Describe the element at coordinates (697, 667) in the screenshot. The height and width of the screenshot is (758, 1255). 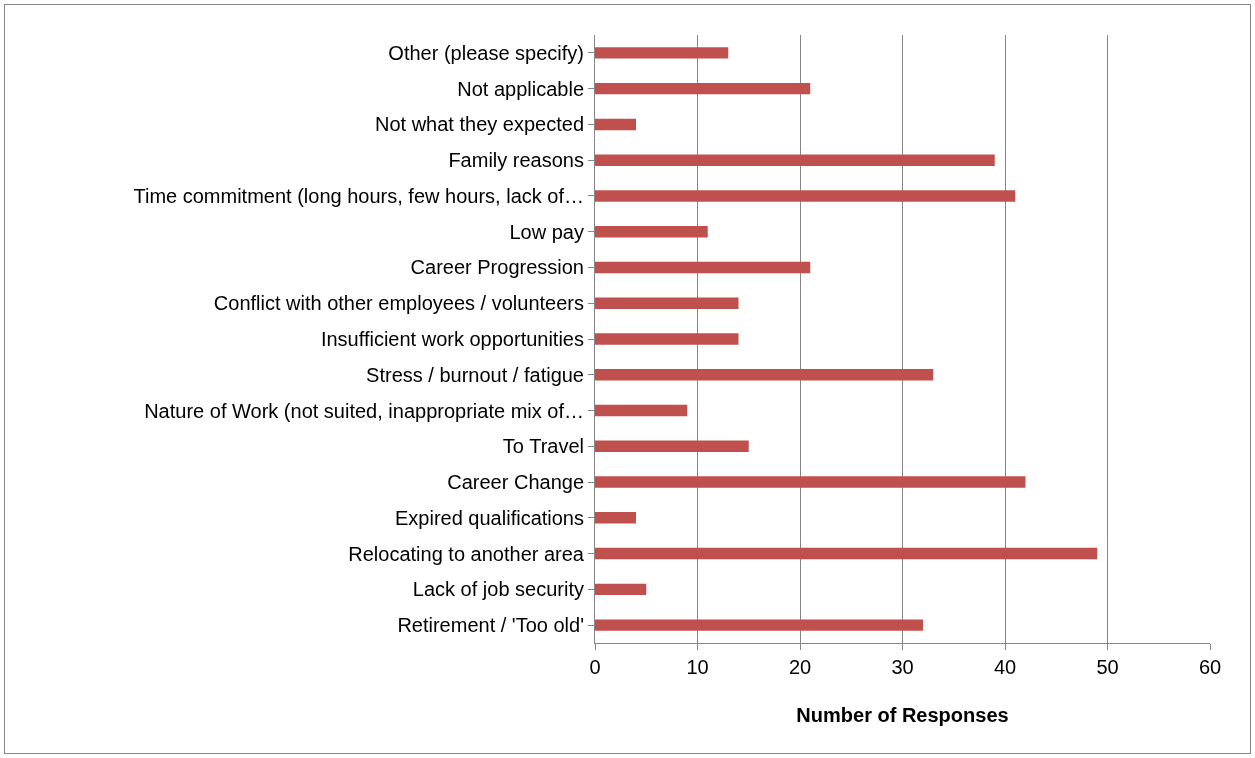
I see `x-tick-label: 10` at that location.